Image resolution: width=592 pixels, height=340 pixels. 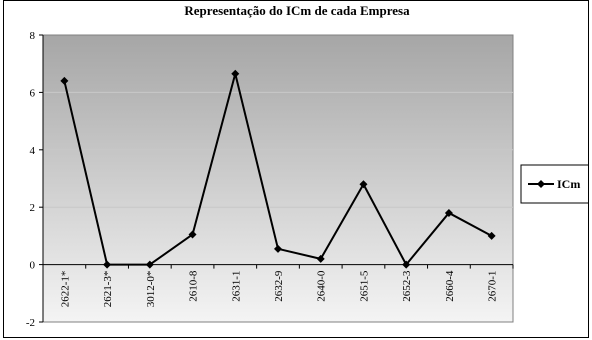 I want to click on x-tick-label: 2610-8, so click(x=194, y=286).